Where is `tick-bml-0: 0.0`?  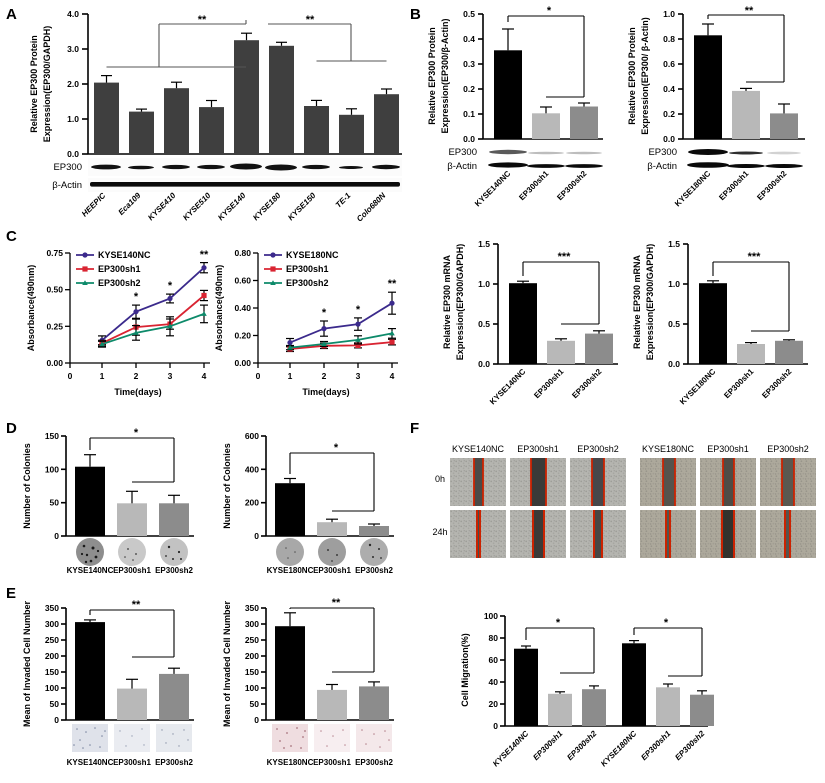
tick-bml-0: 0.0 is located at coordinates (484, 364).